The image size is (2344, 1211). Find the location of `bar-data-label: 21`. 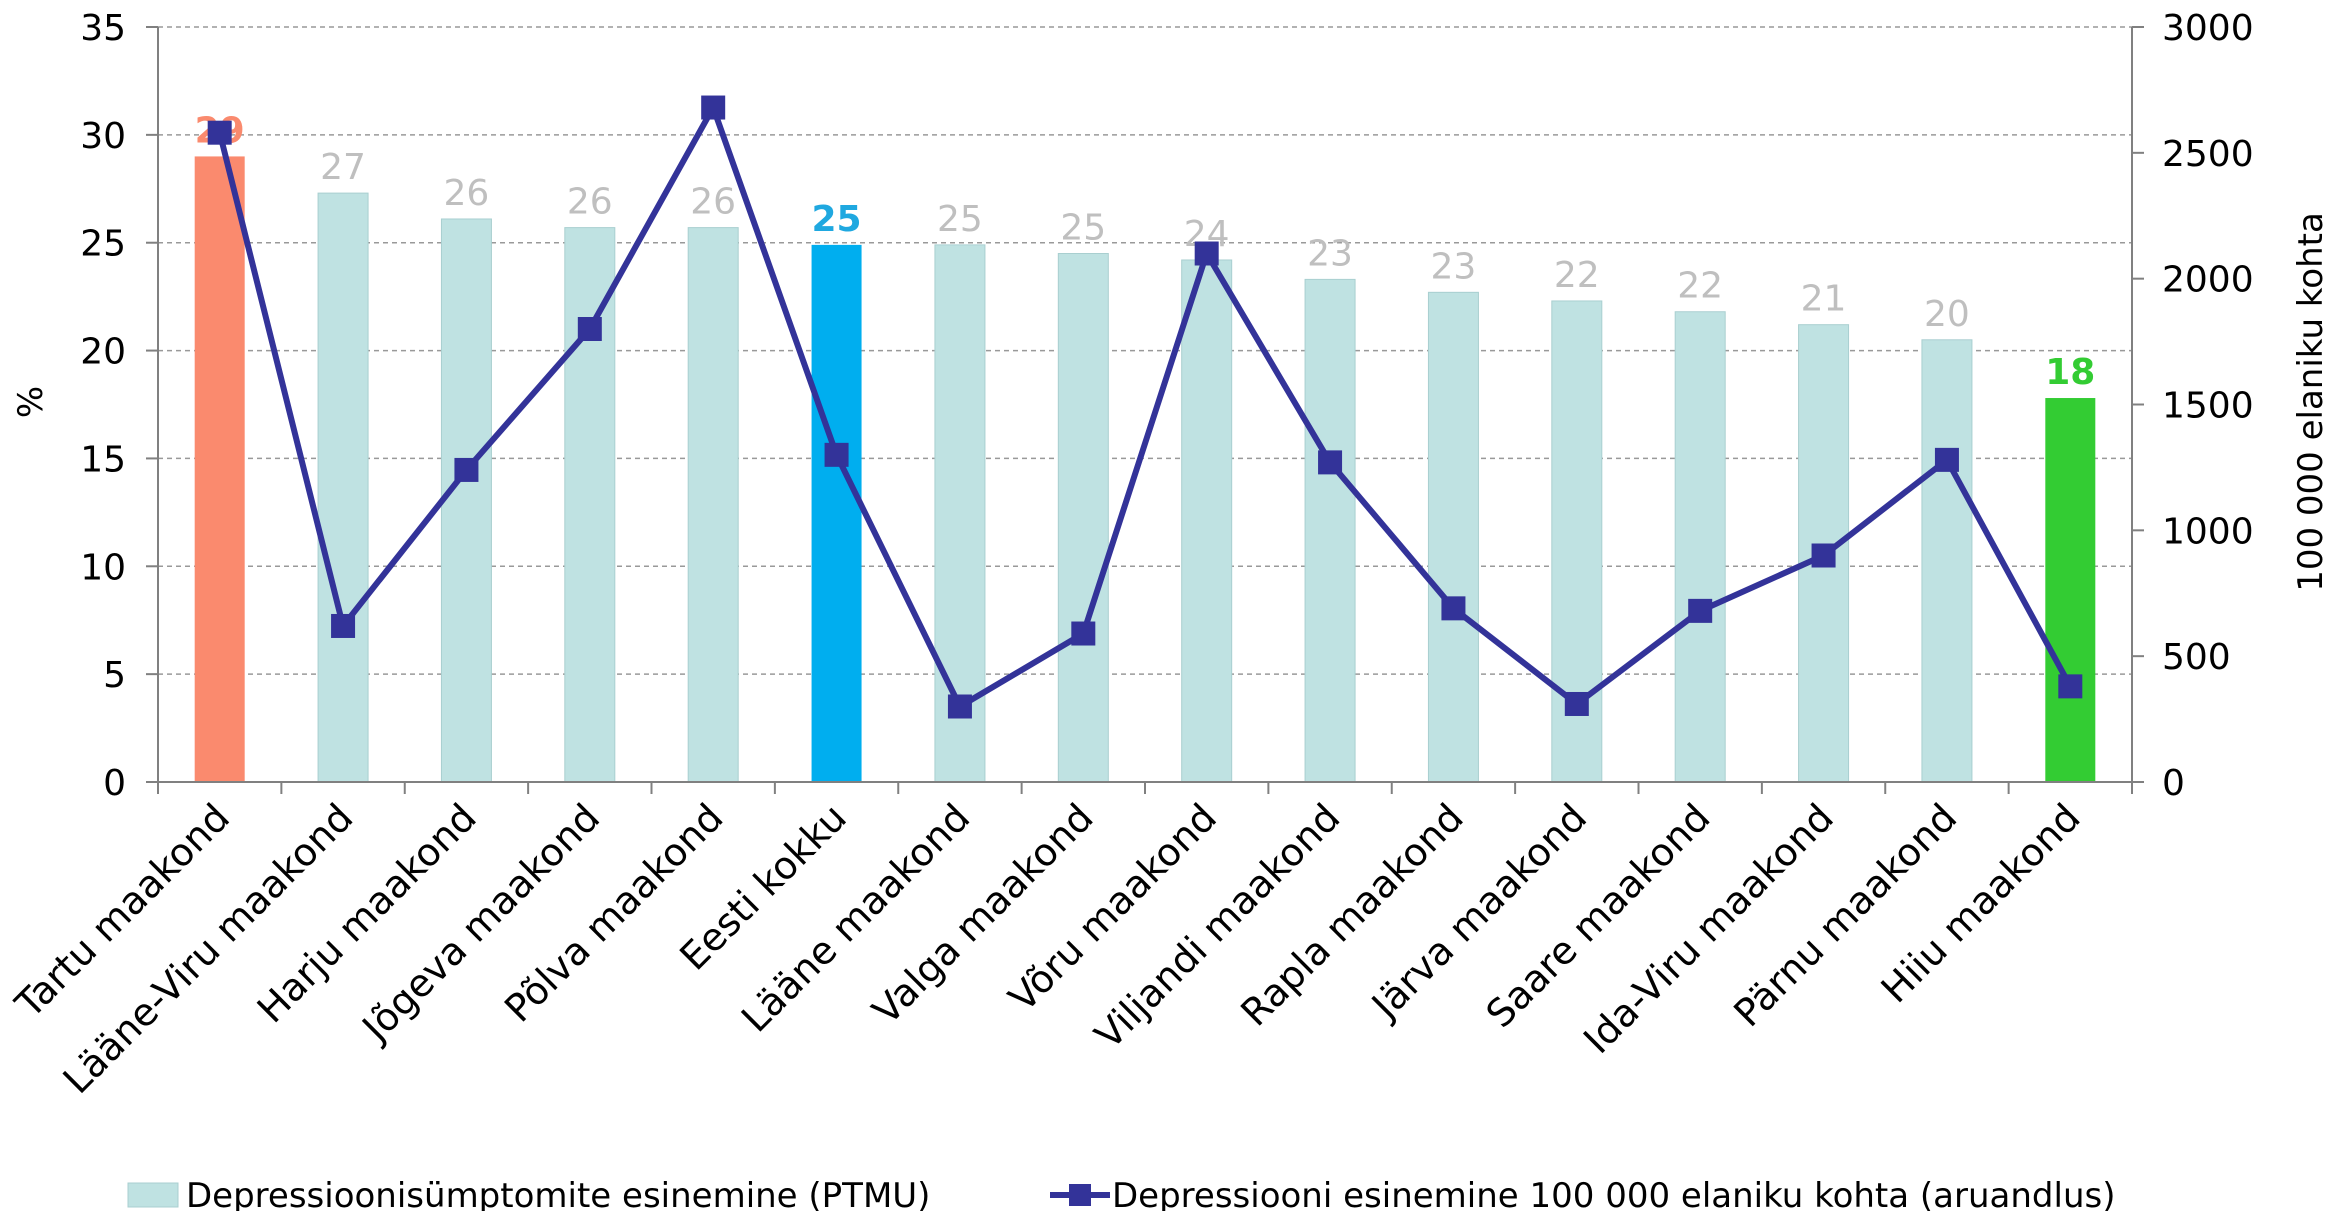

bar-data-label: 21 is located at coordinates (1824, 299).